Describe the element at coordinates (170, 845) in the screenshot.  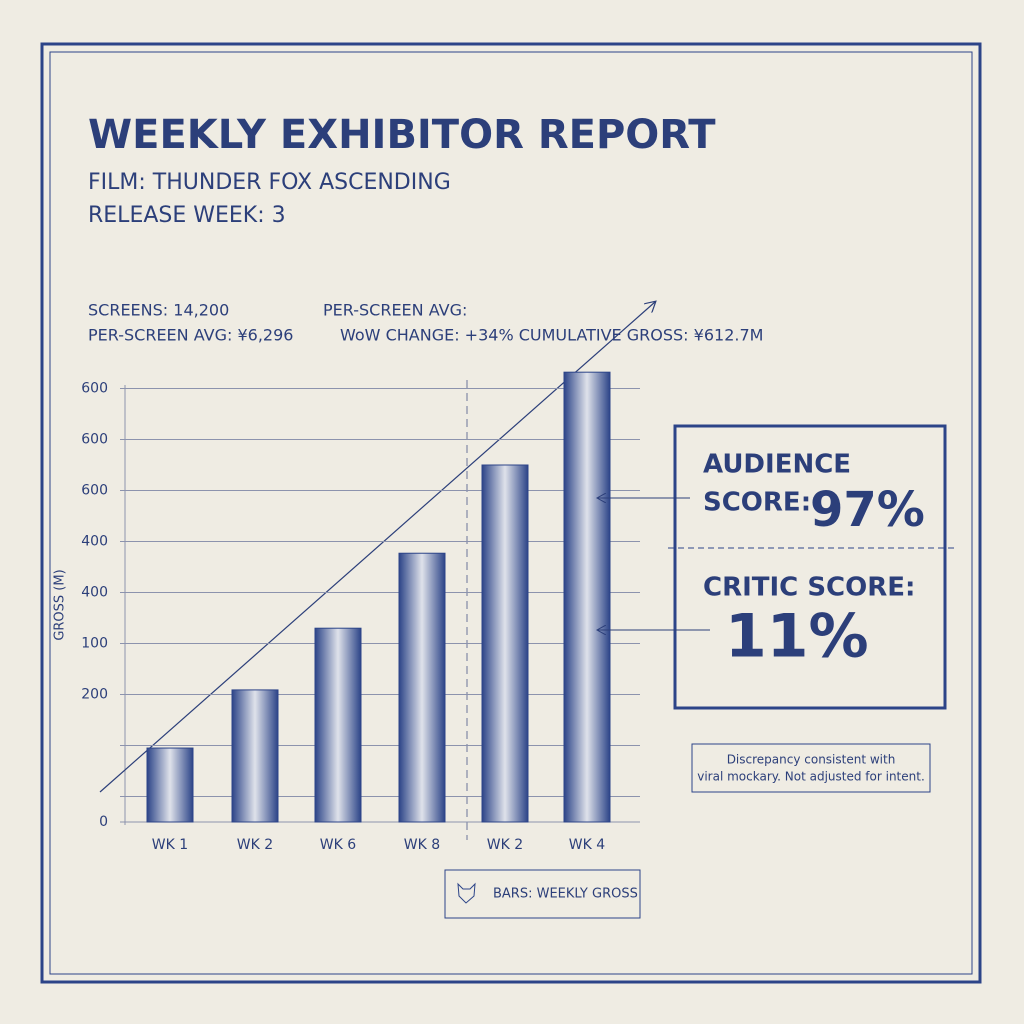
I see `x-tick-label: WK 1` at that location.